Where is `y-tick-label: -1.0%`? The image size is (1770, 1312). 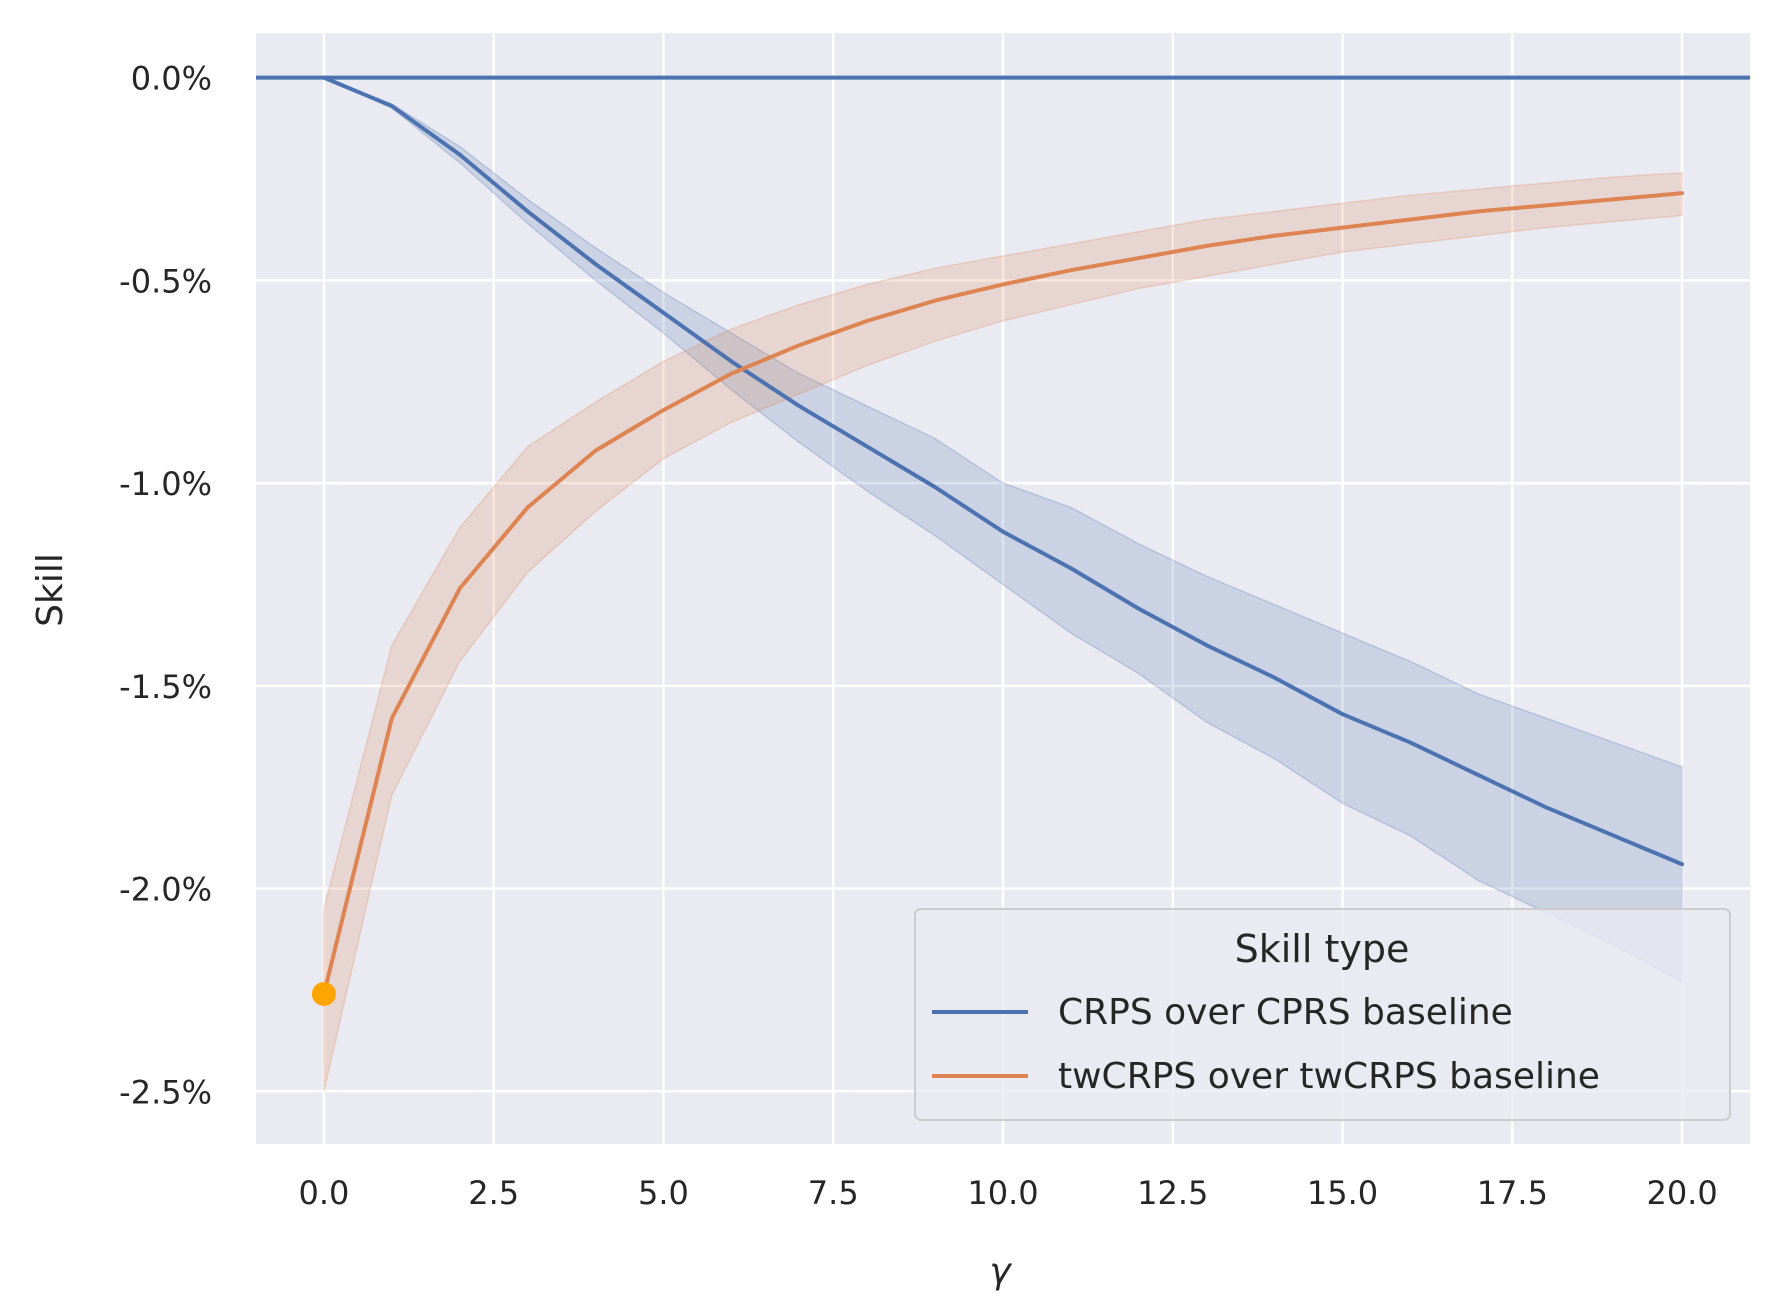
y-tick-label: -1.0% is located at coordinates (165, 484).